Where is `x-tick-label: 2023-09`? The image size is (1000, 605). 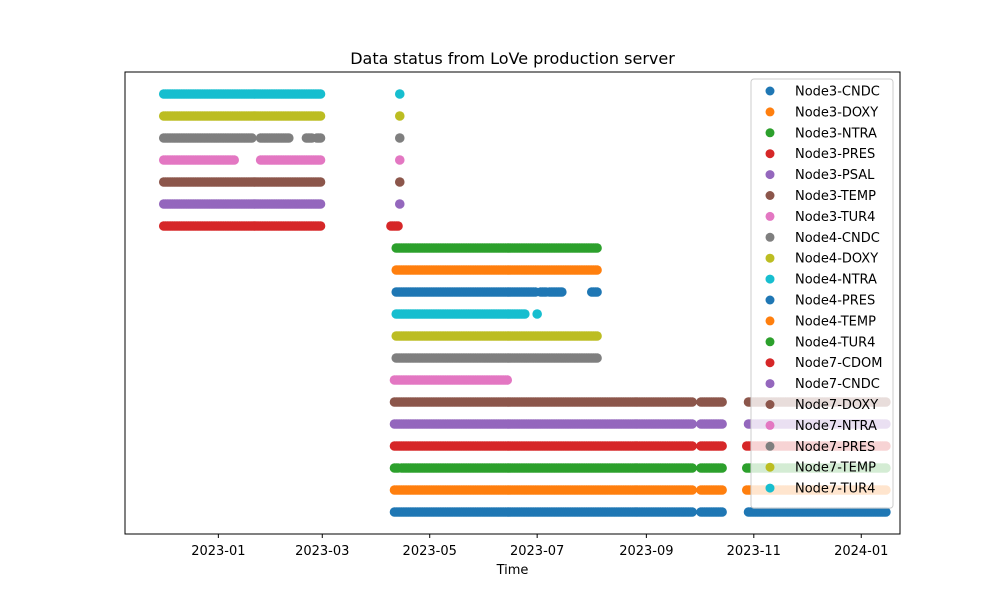
x-tick-label: 2023-09 is located at coordinates (646, 551).